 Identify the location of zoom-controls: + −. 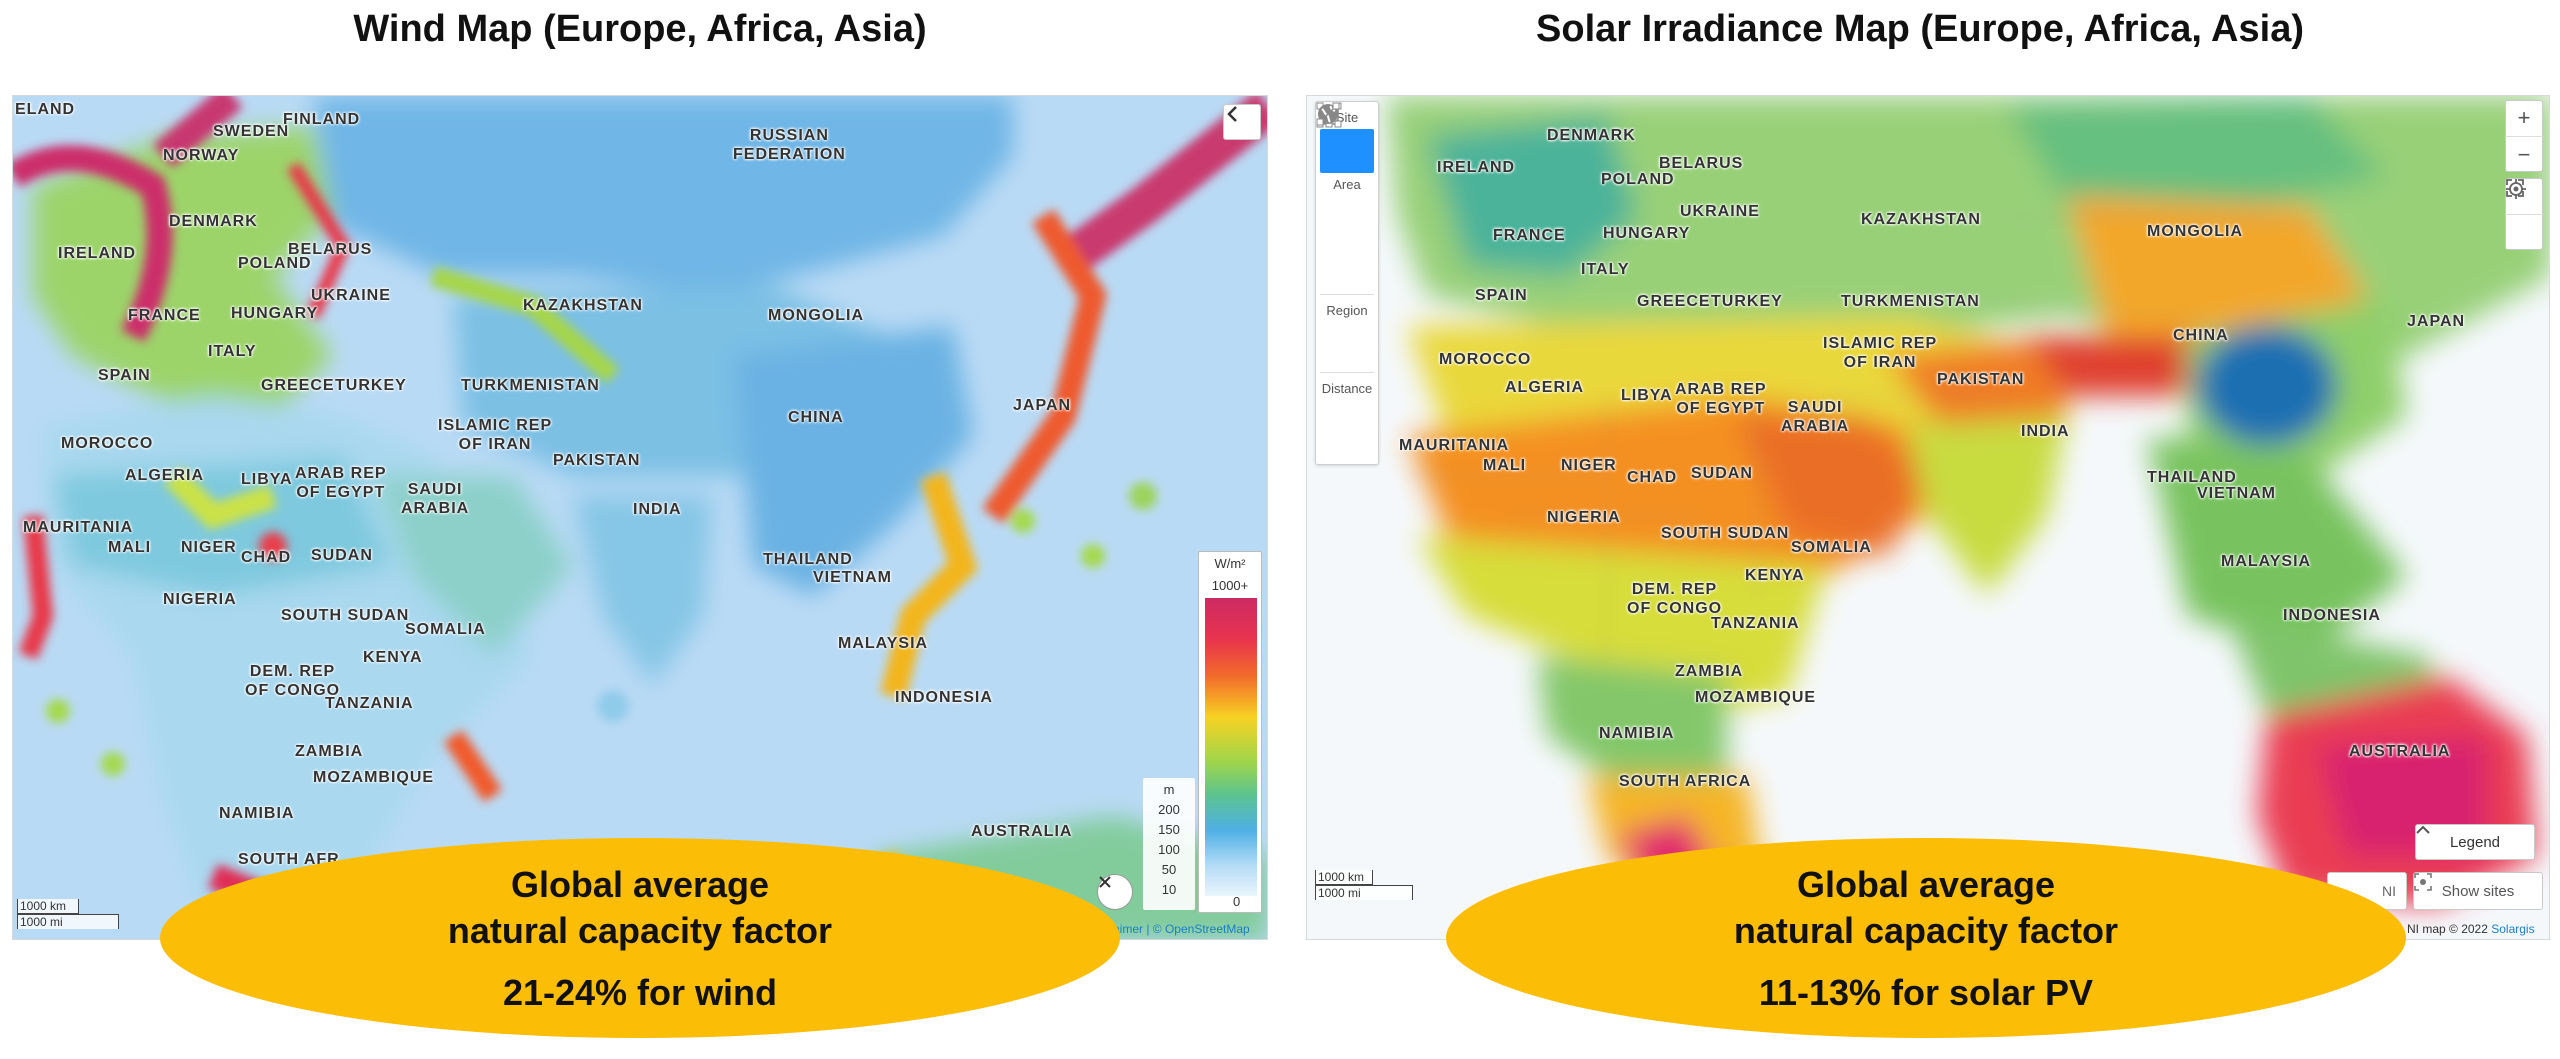
(2524, 136).